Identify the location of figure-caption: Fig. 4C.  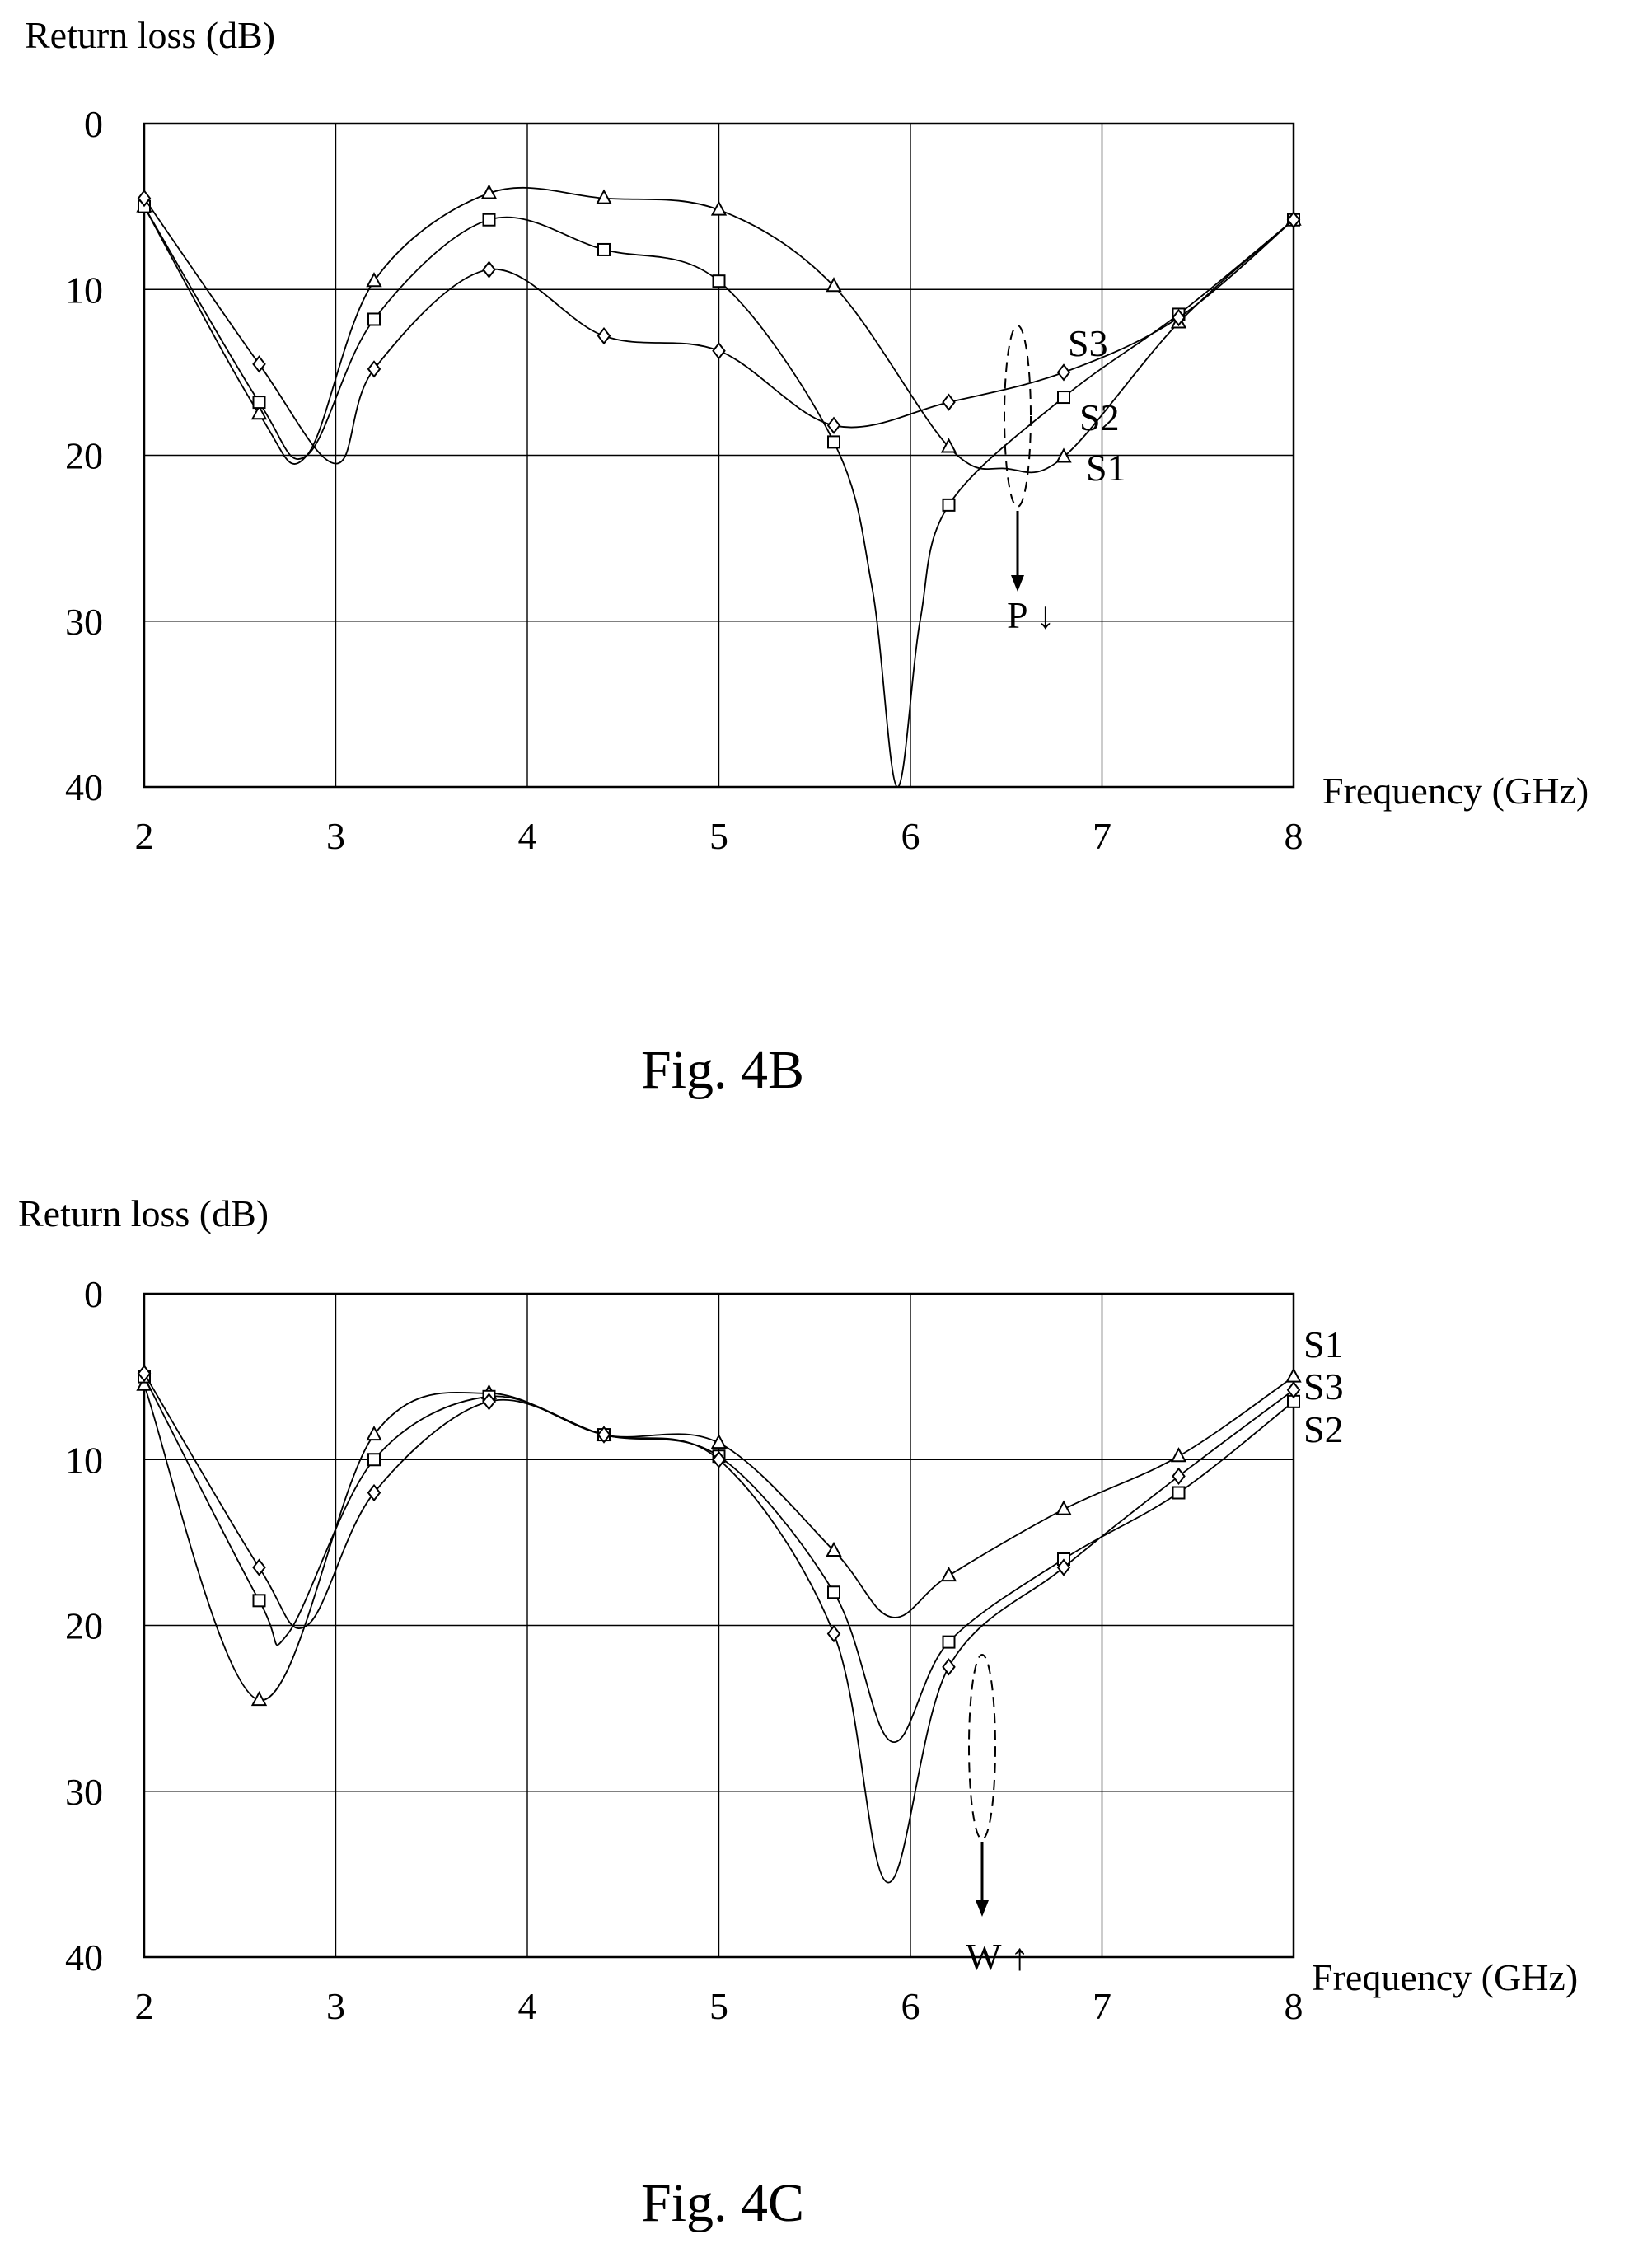
(722, 2203).